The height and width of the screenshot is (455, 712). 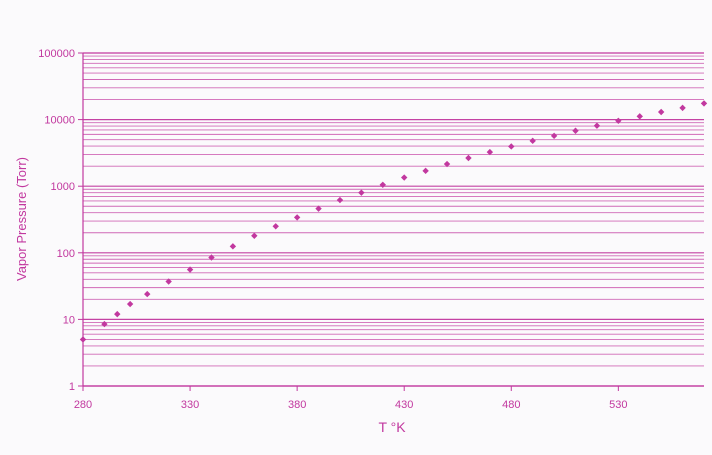 I want to click on y-tick-label: 10, so click(x=69, y=320).